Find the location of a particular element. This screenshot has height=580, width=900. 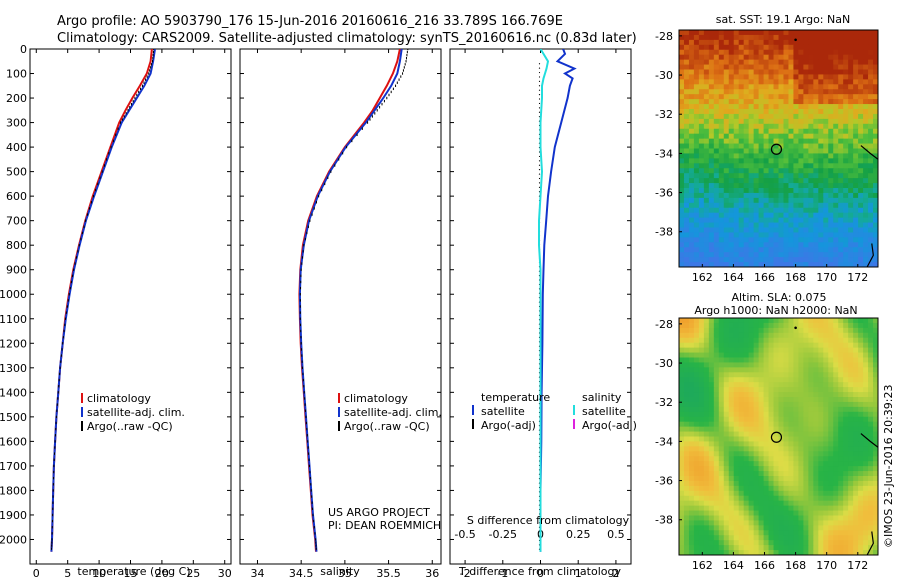

imos-credit: ©IMOS 23-Jun-2016 20:39:23 is located at coordinates (888, 466).